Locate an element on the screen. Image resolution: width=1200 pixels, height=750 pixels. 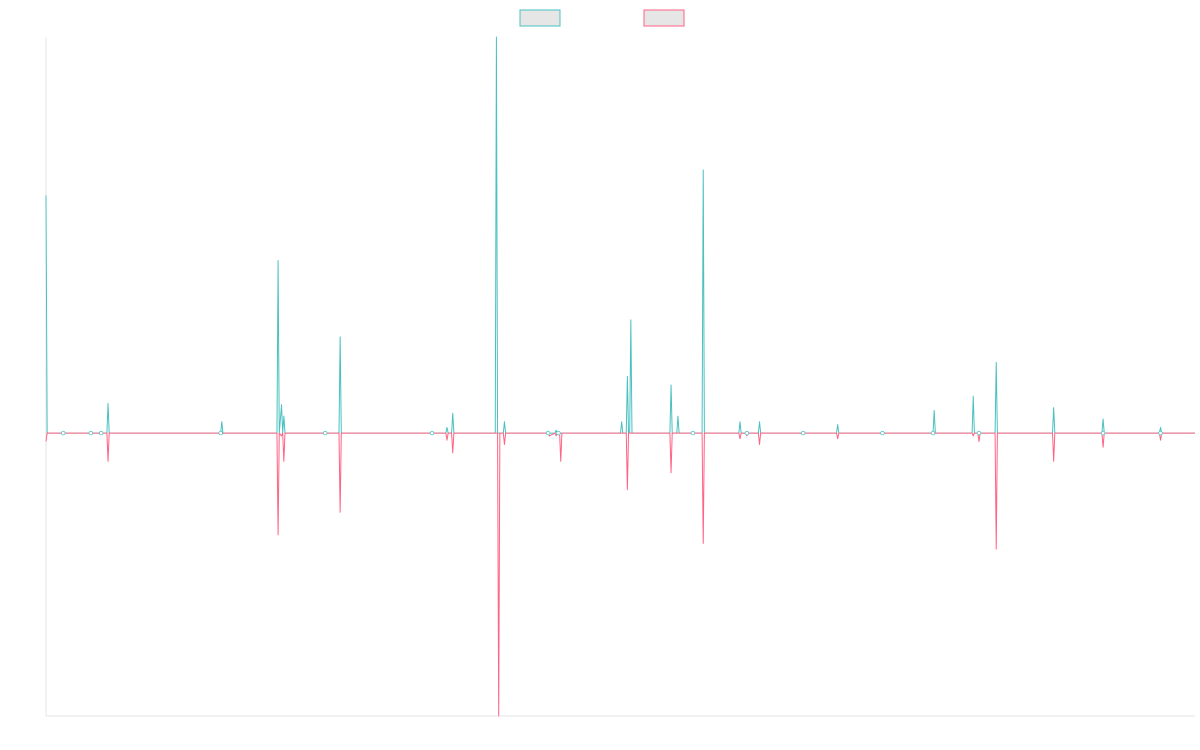
legend is located at coordinates (602, 18).